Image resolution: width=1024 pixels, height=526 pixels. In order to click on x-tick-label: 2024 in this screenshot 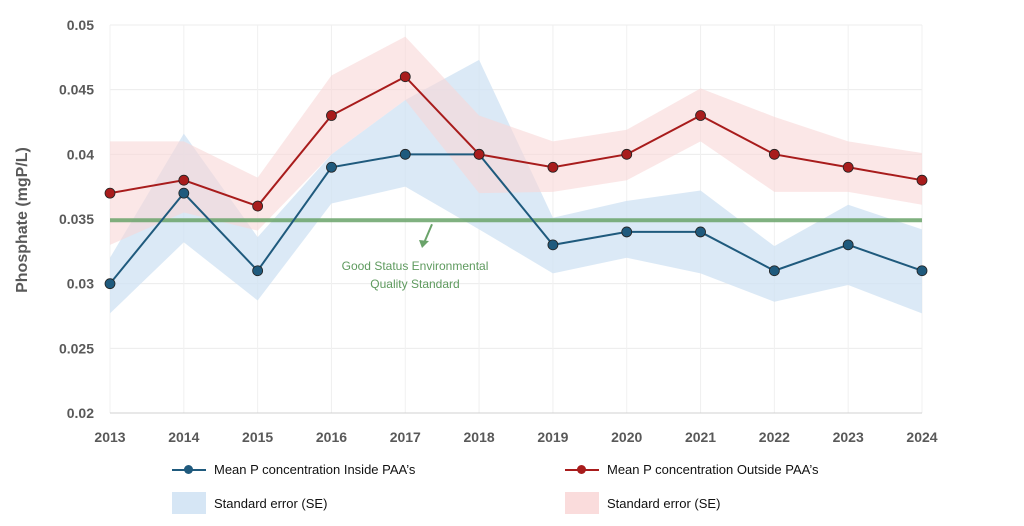, I will do `click(921, 437)`.